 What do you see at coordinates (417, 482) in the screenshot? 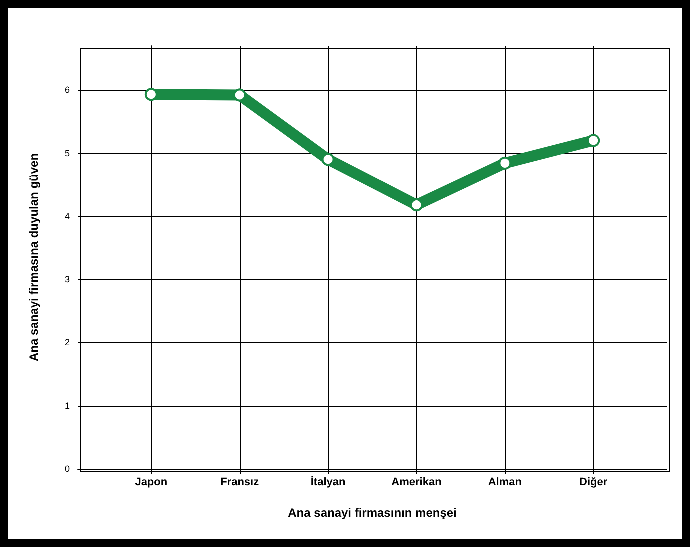
I see `x-tick-label: Amerikan` at bounding box center [417, 482].